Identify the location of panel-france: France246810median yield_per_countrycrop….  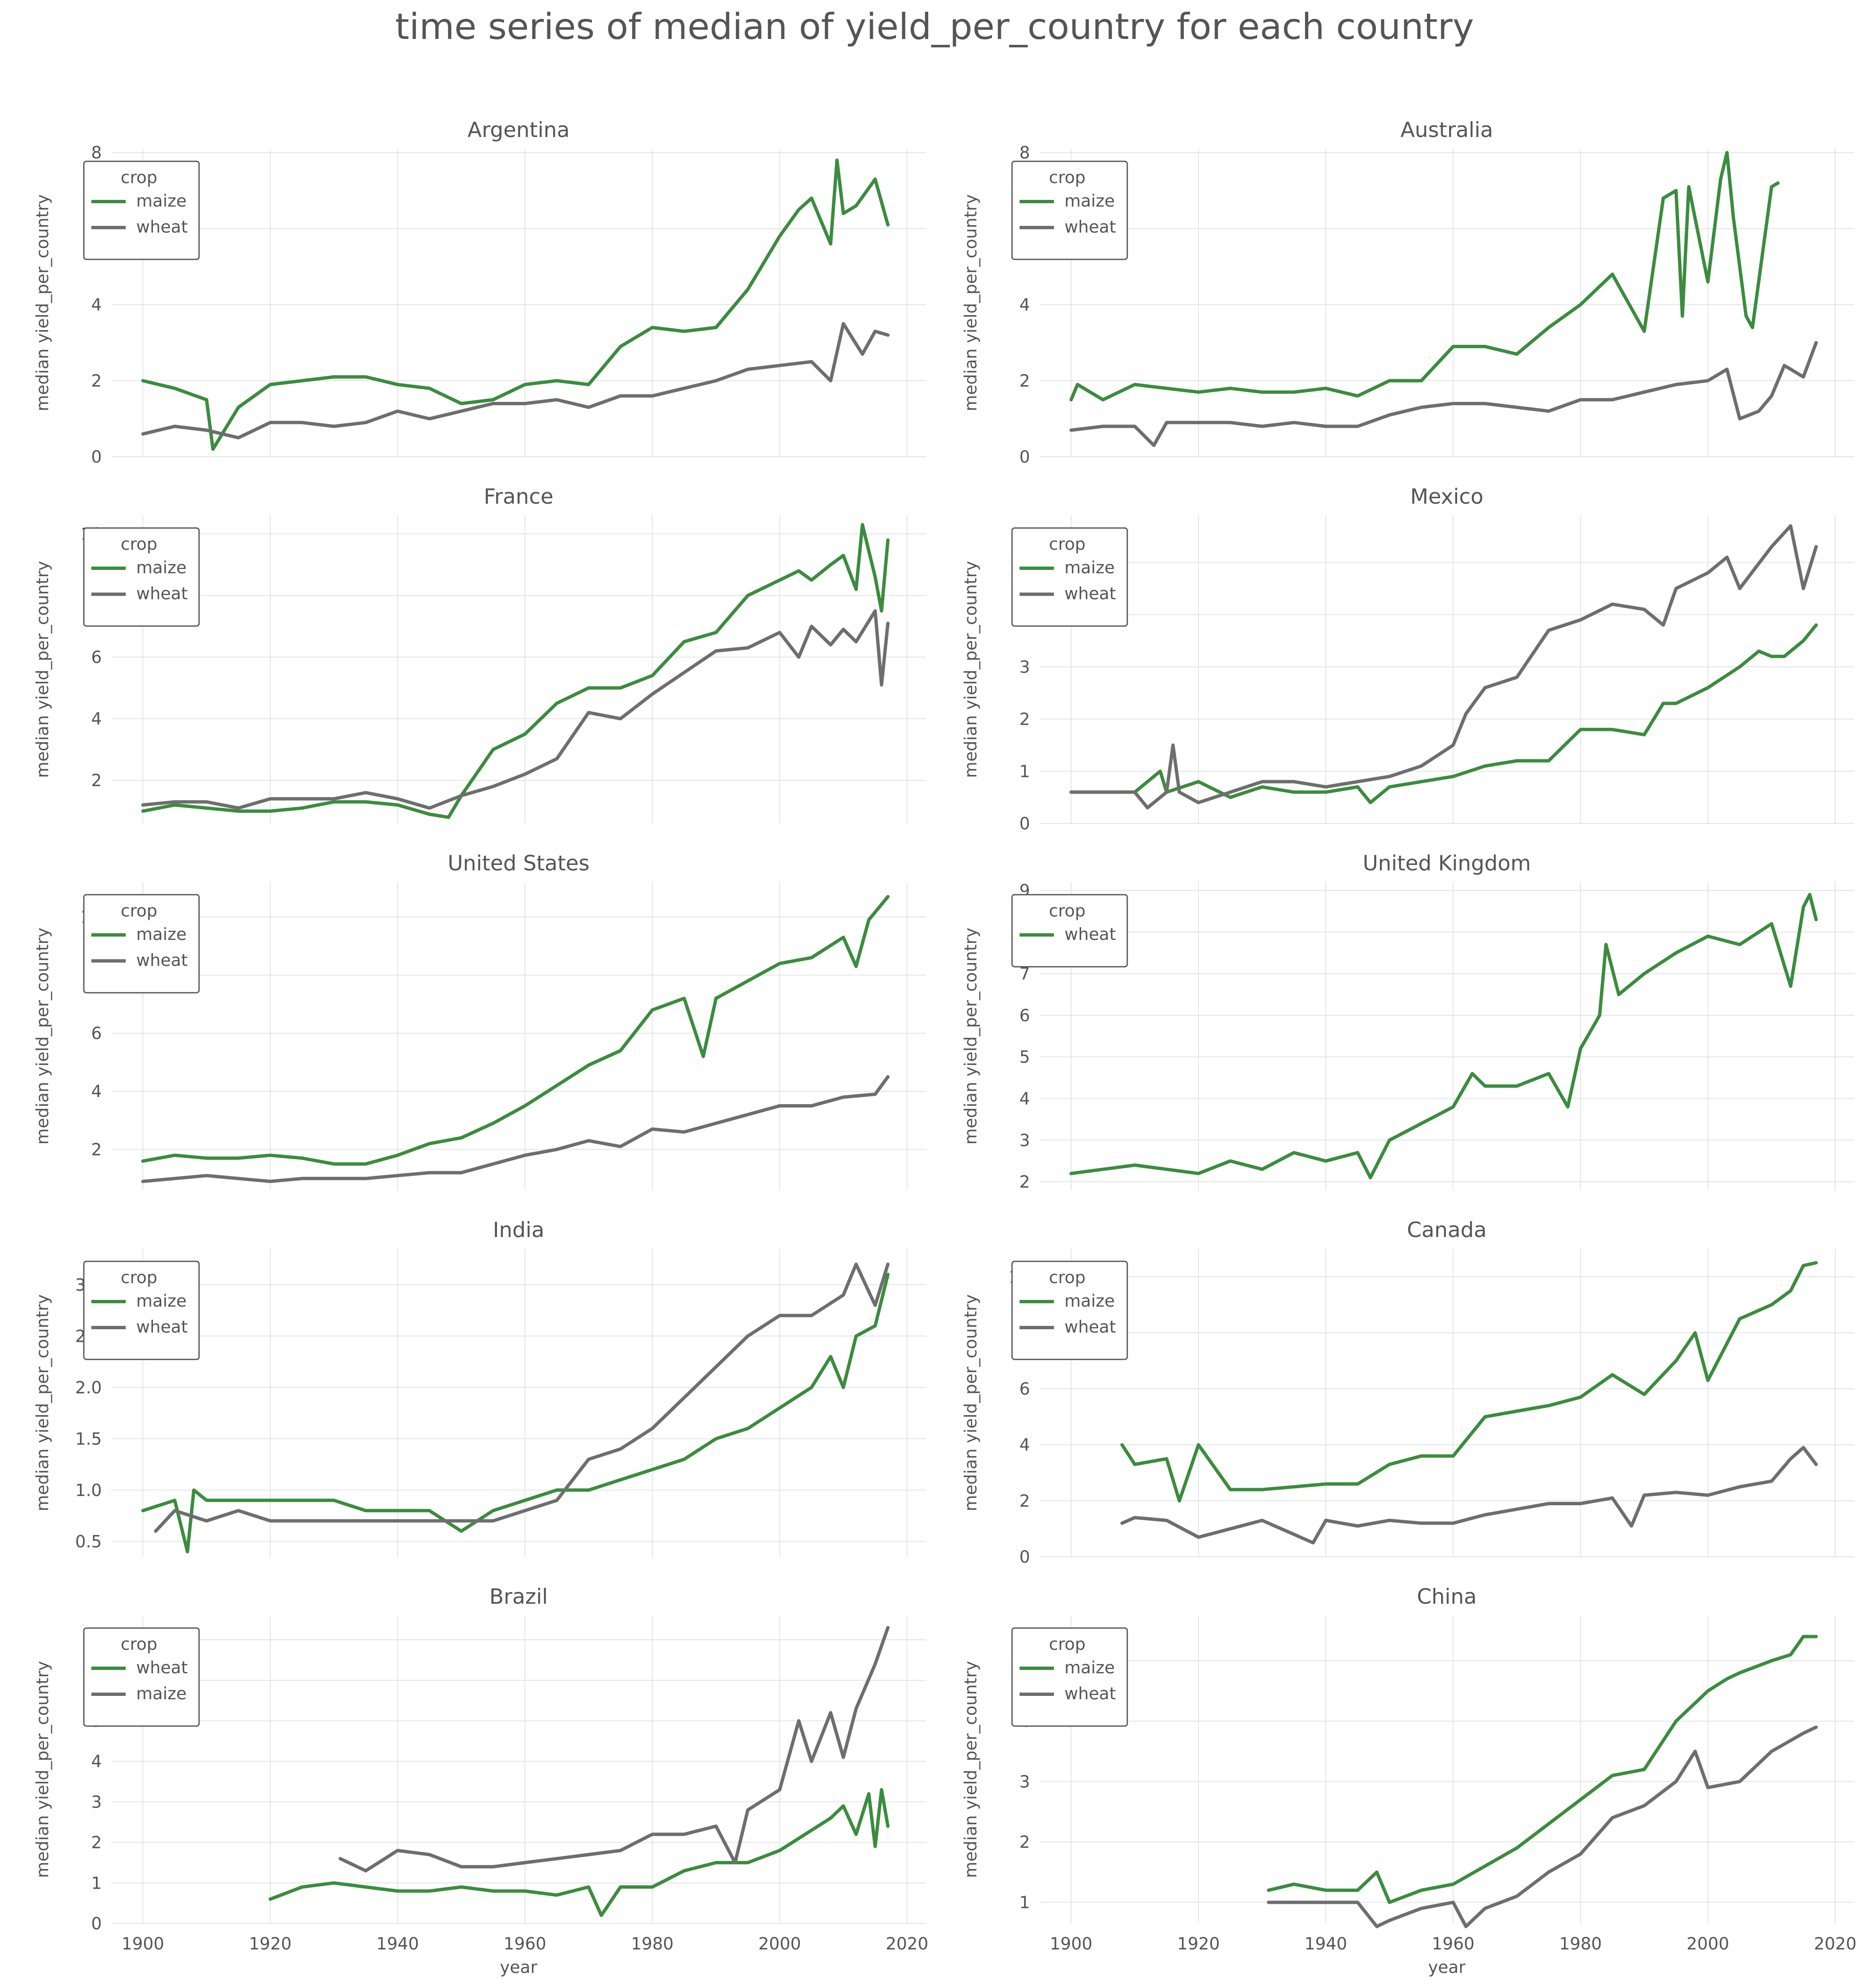
(479, 653).